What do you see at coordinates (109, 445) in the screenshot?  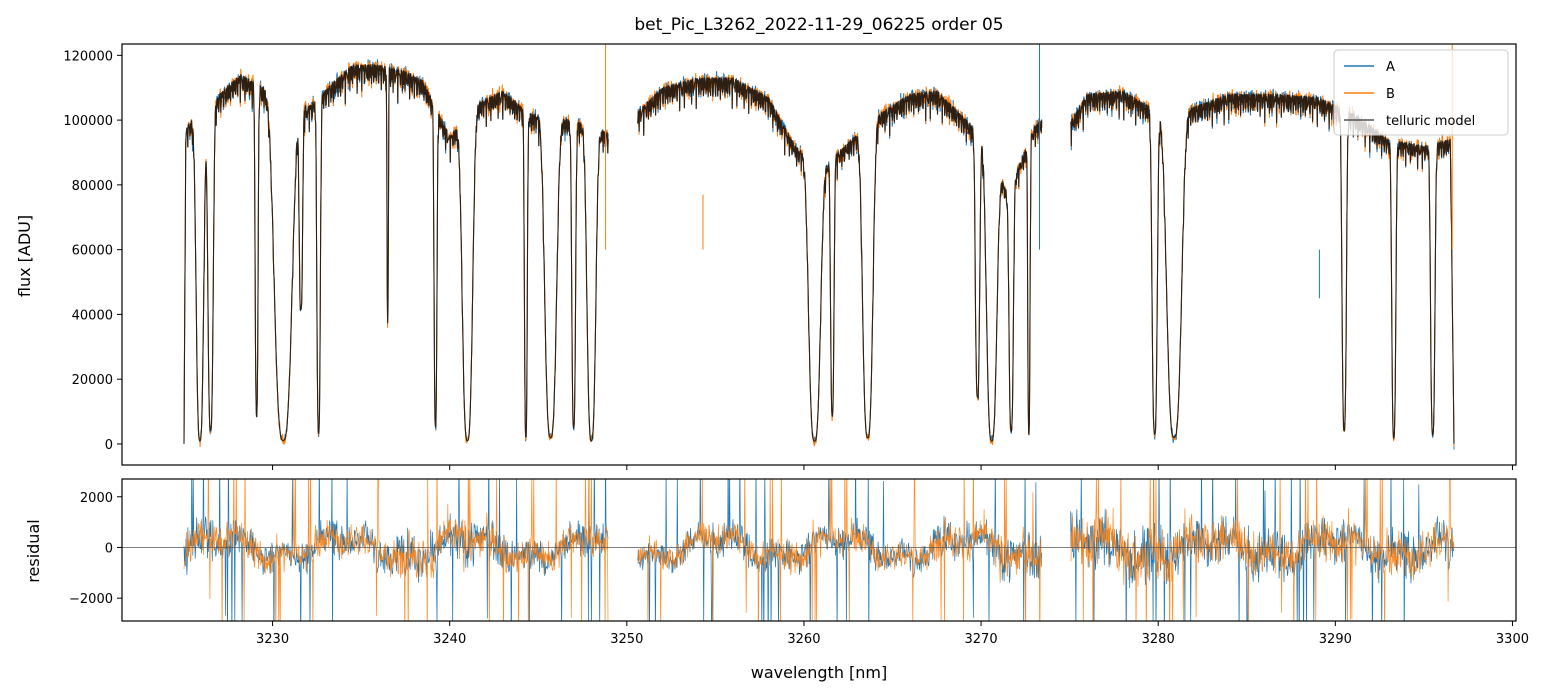 I see `flux-y-tick-label: 0` at bounding box center [109, 445].